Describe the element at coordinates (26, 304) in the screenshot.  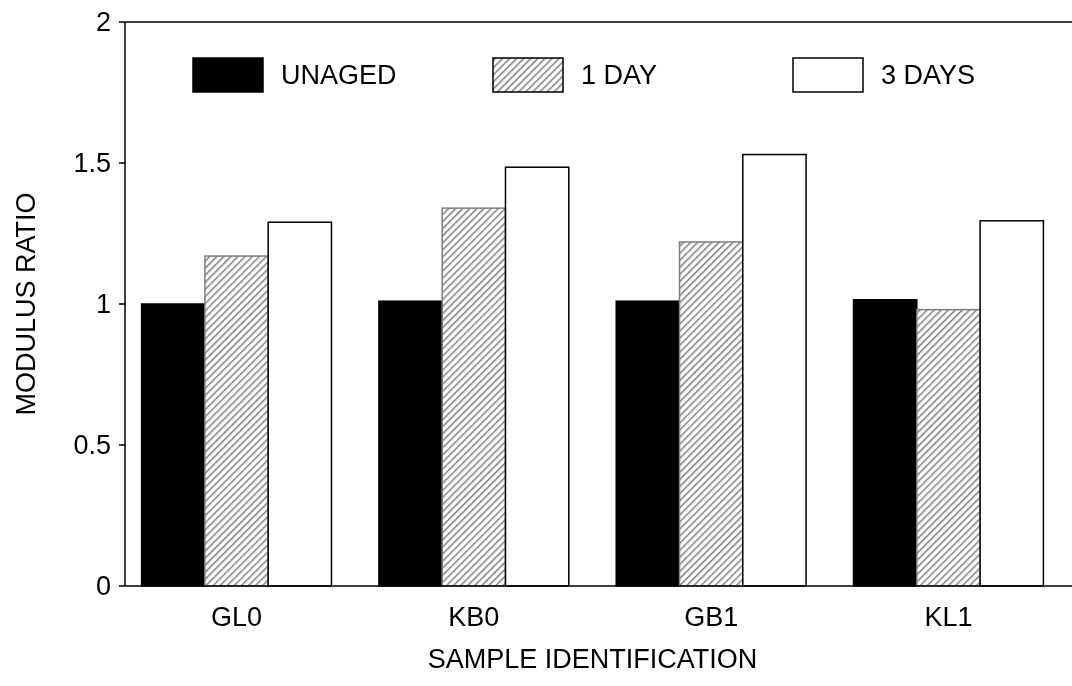
I see `y-axis-title: MODULUS RATIO` at that location.